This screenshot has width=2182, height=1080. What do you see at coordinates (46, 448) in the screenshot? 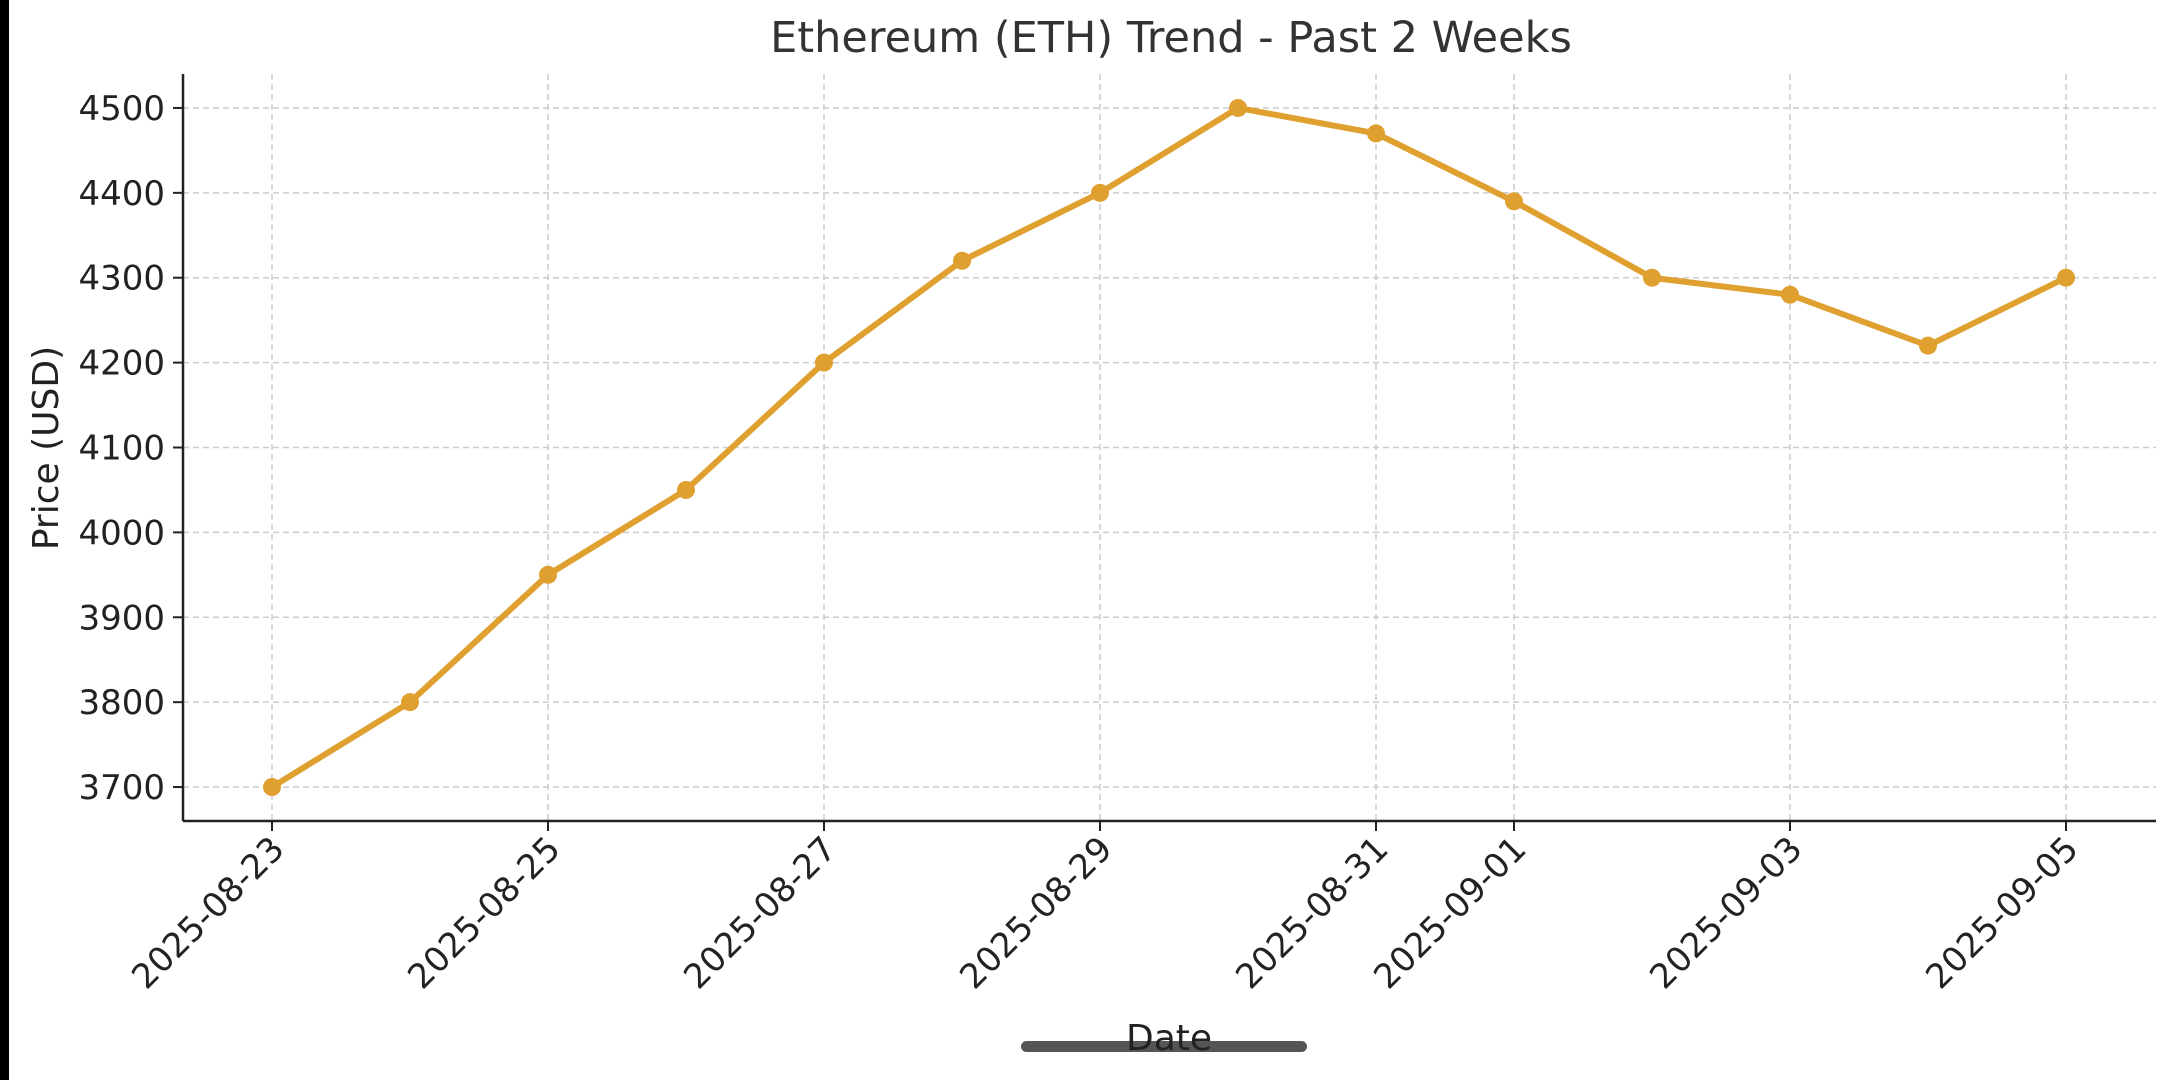
I see `y-axis-label: Price (USD)` at bounding box center [46, 448].